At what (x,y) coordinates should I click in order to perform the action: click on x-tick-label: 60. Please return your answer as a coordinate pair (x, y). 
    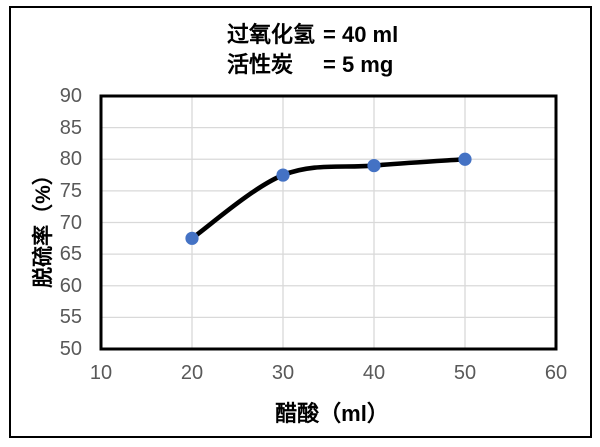
    Looking at the image, I should click on (556, 373).